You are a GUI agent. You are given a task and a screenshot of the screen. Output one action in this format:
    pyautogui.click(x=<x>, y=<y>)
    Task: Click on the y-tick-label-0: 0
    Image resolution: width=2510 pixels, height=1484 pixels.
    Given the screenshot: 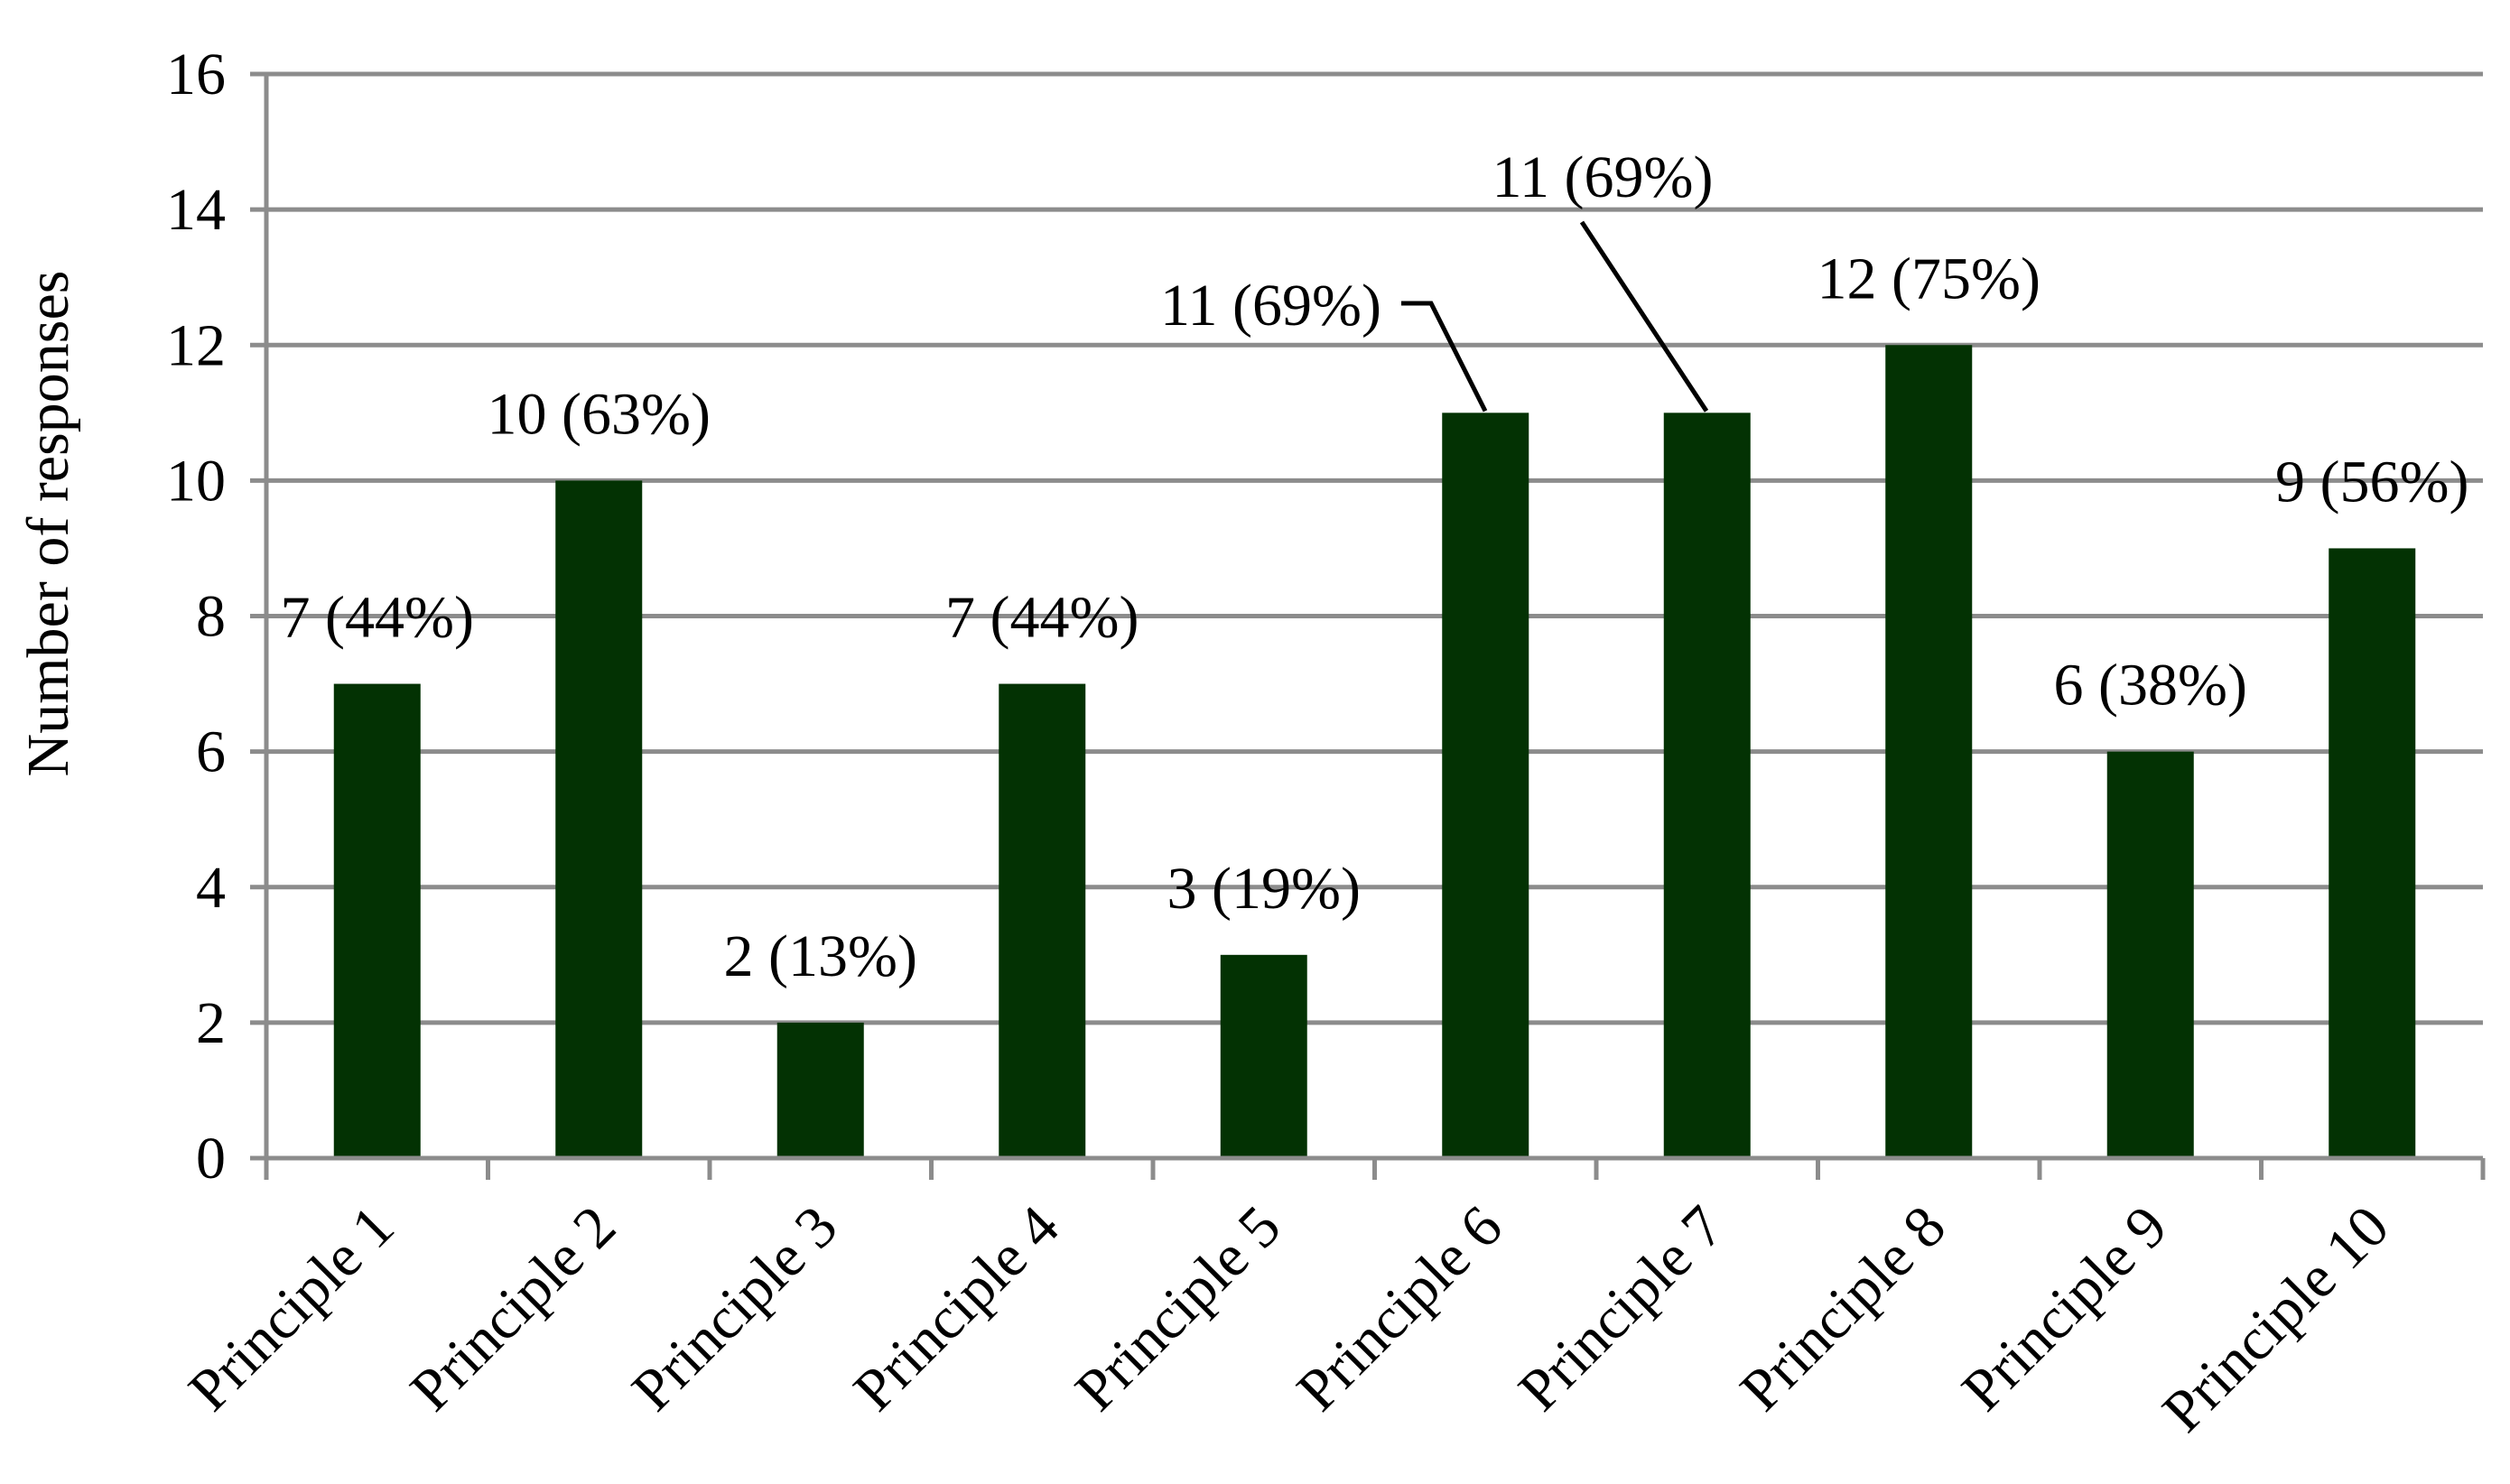 What is the action you would take?
    pyautogui.click(x=211, y=1159)
    